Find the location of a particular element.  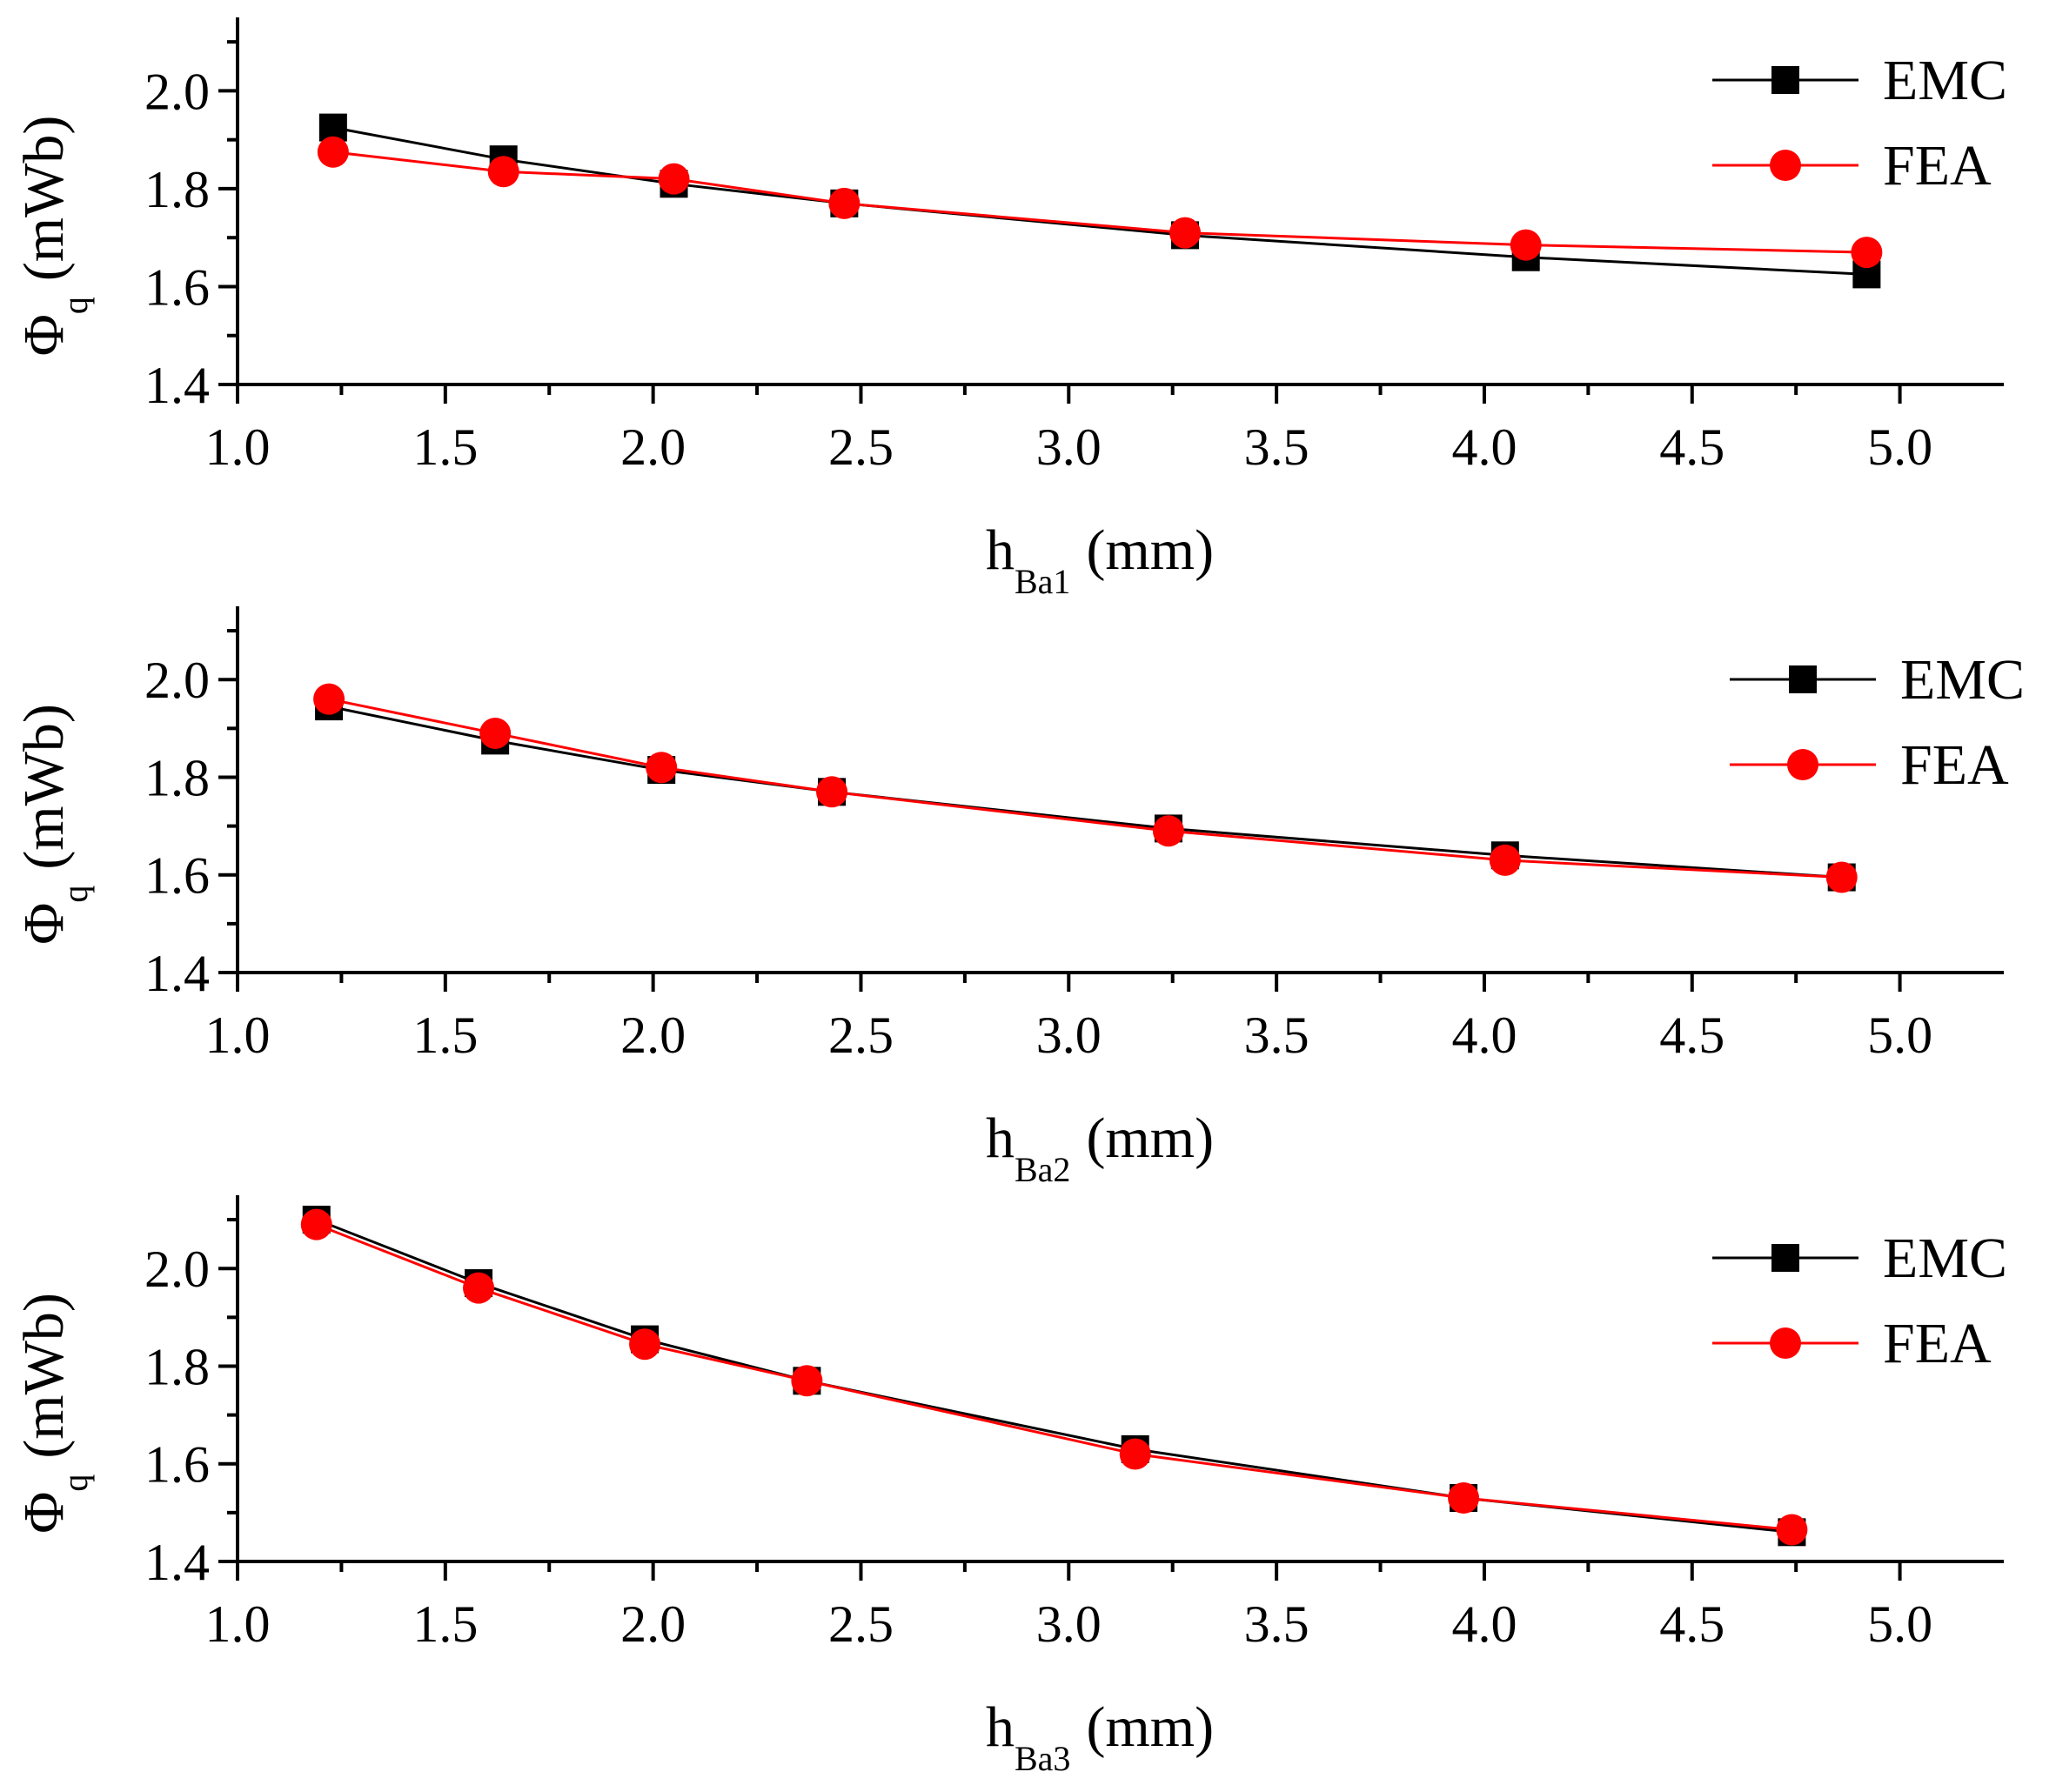

x-axis-title: hBa3 (mm) is located at coordinates (1100, 1736).